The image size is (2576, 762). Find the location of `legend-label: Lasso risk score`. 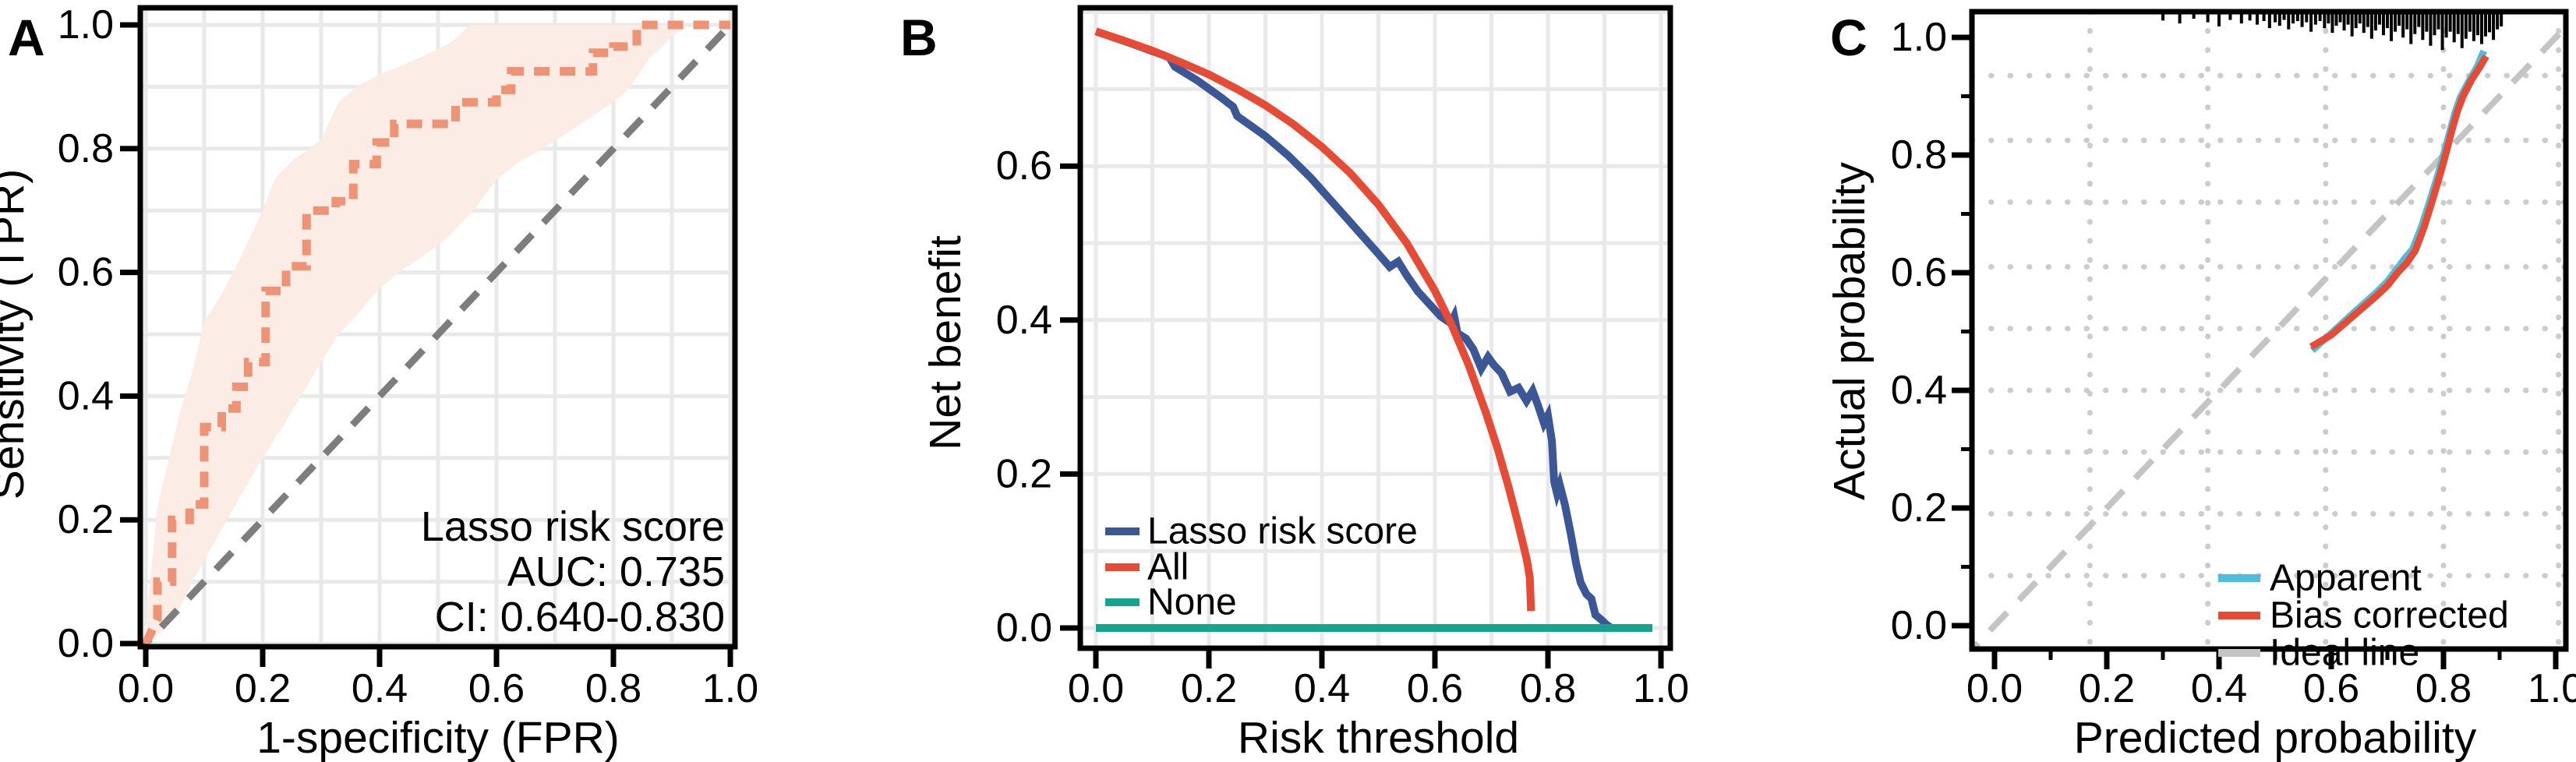

legend-label: Lasso risk score is located at coordinates (1282, 531).